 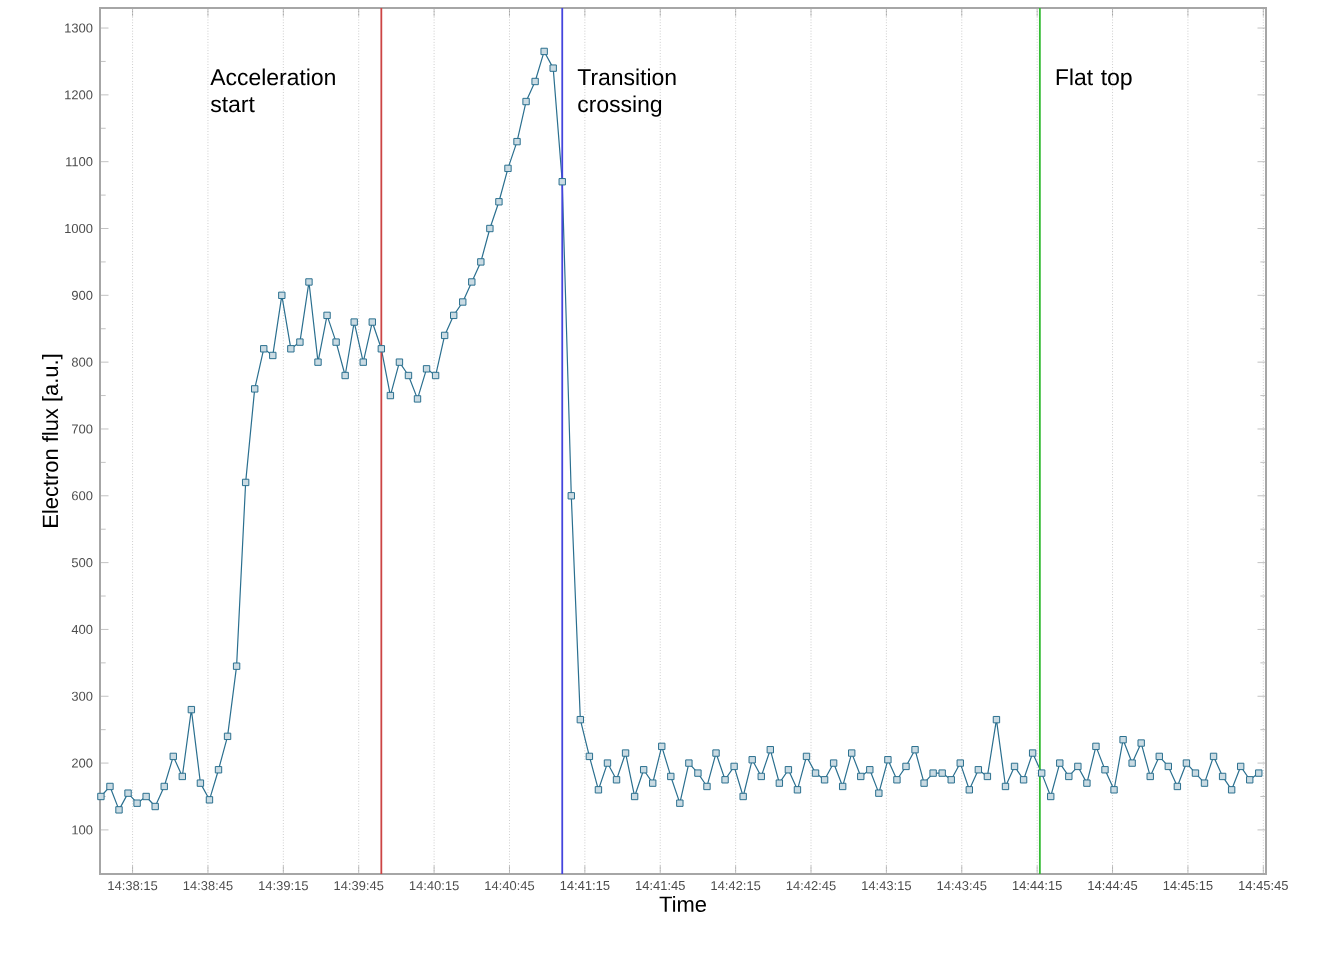 I want to click on ref-line-label: Transition crossing, so click(x=626, y=92).